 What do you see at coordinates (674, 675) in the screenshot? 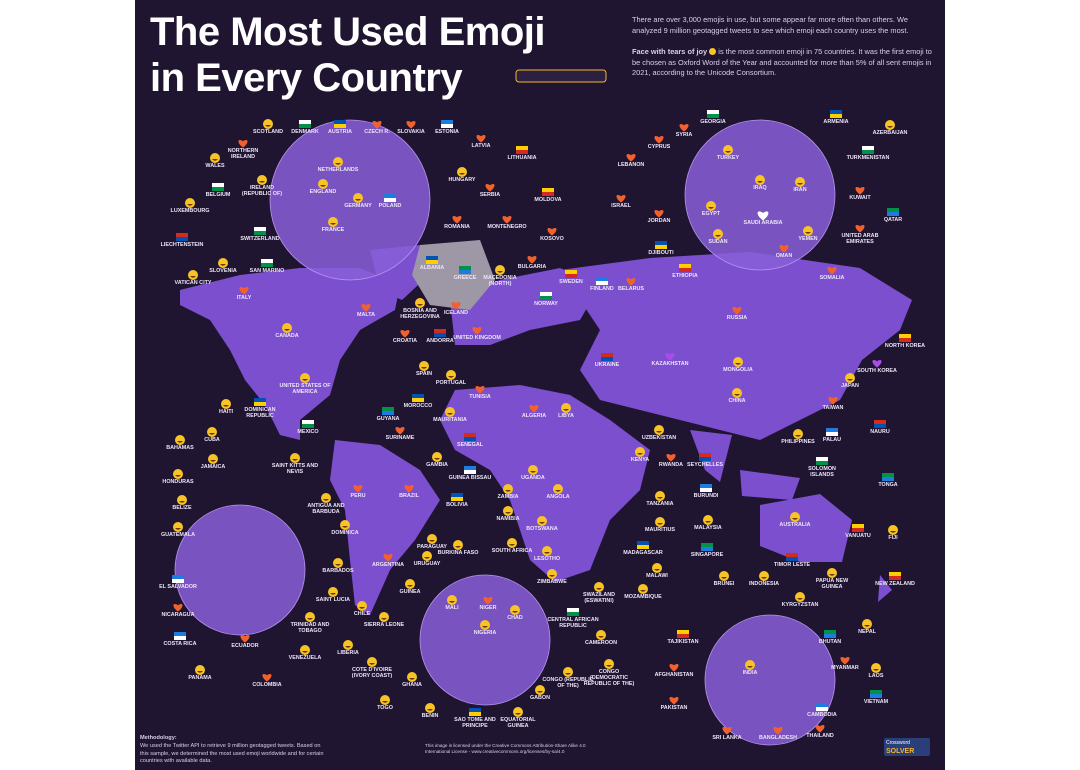
I see `country-label: AFGHANISTAN` at bounding box center [674, 675].